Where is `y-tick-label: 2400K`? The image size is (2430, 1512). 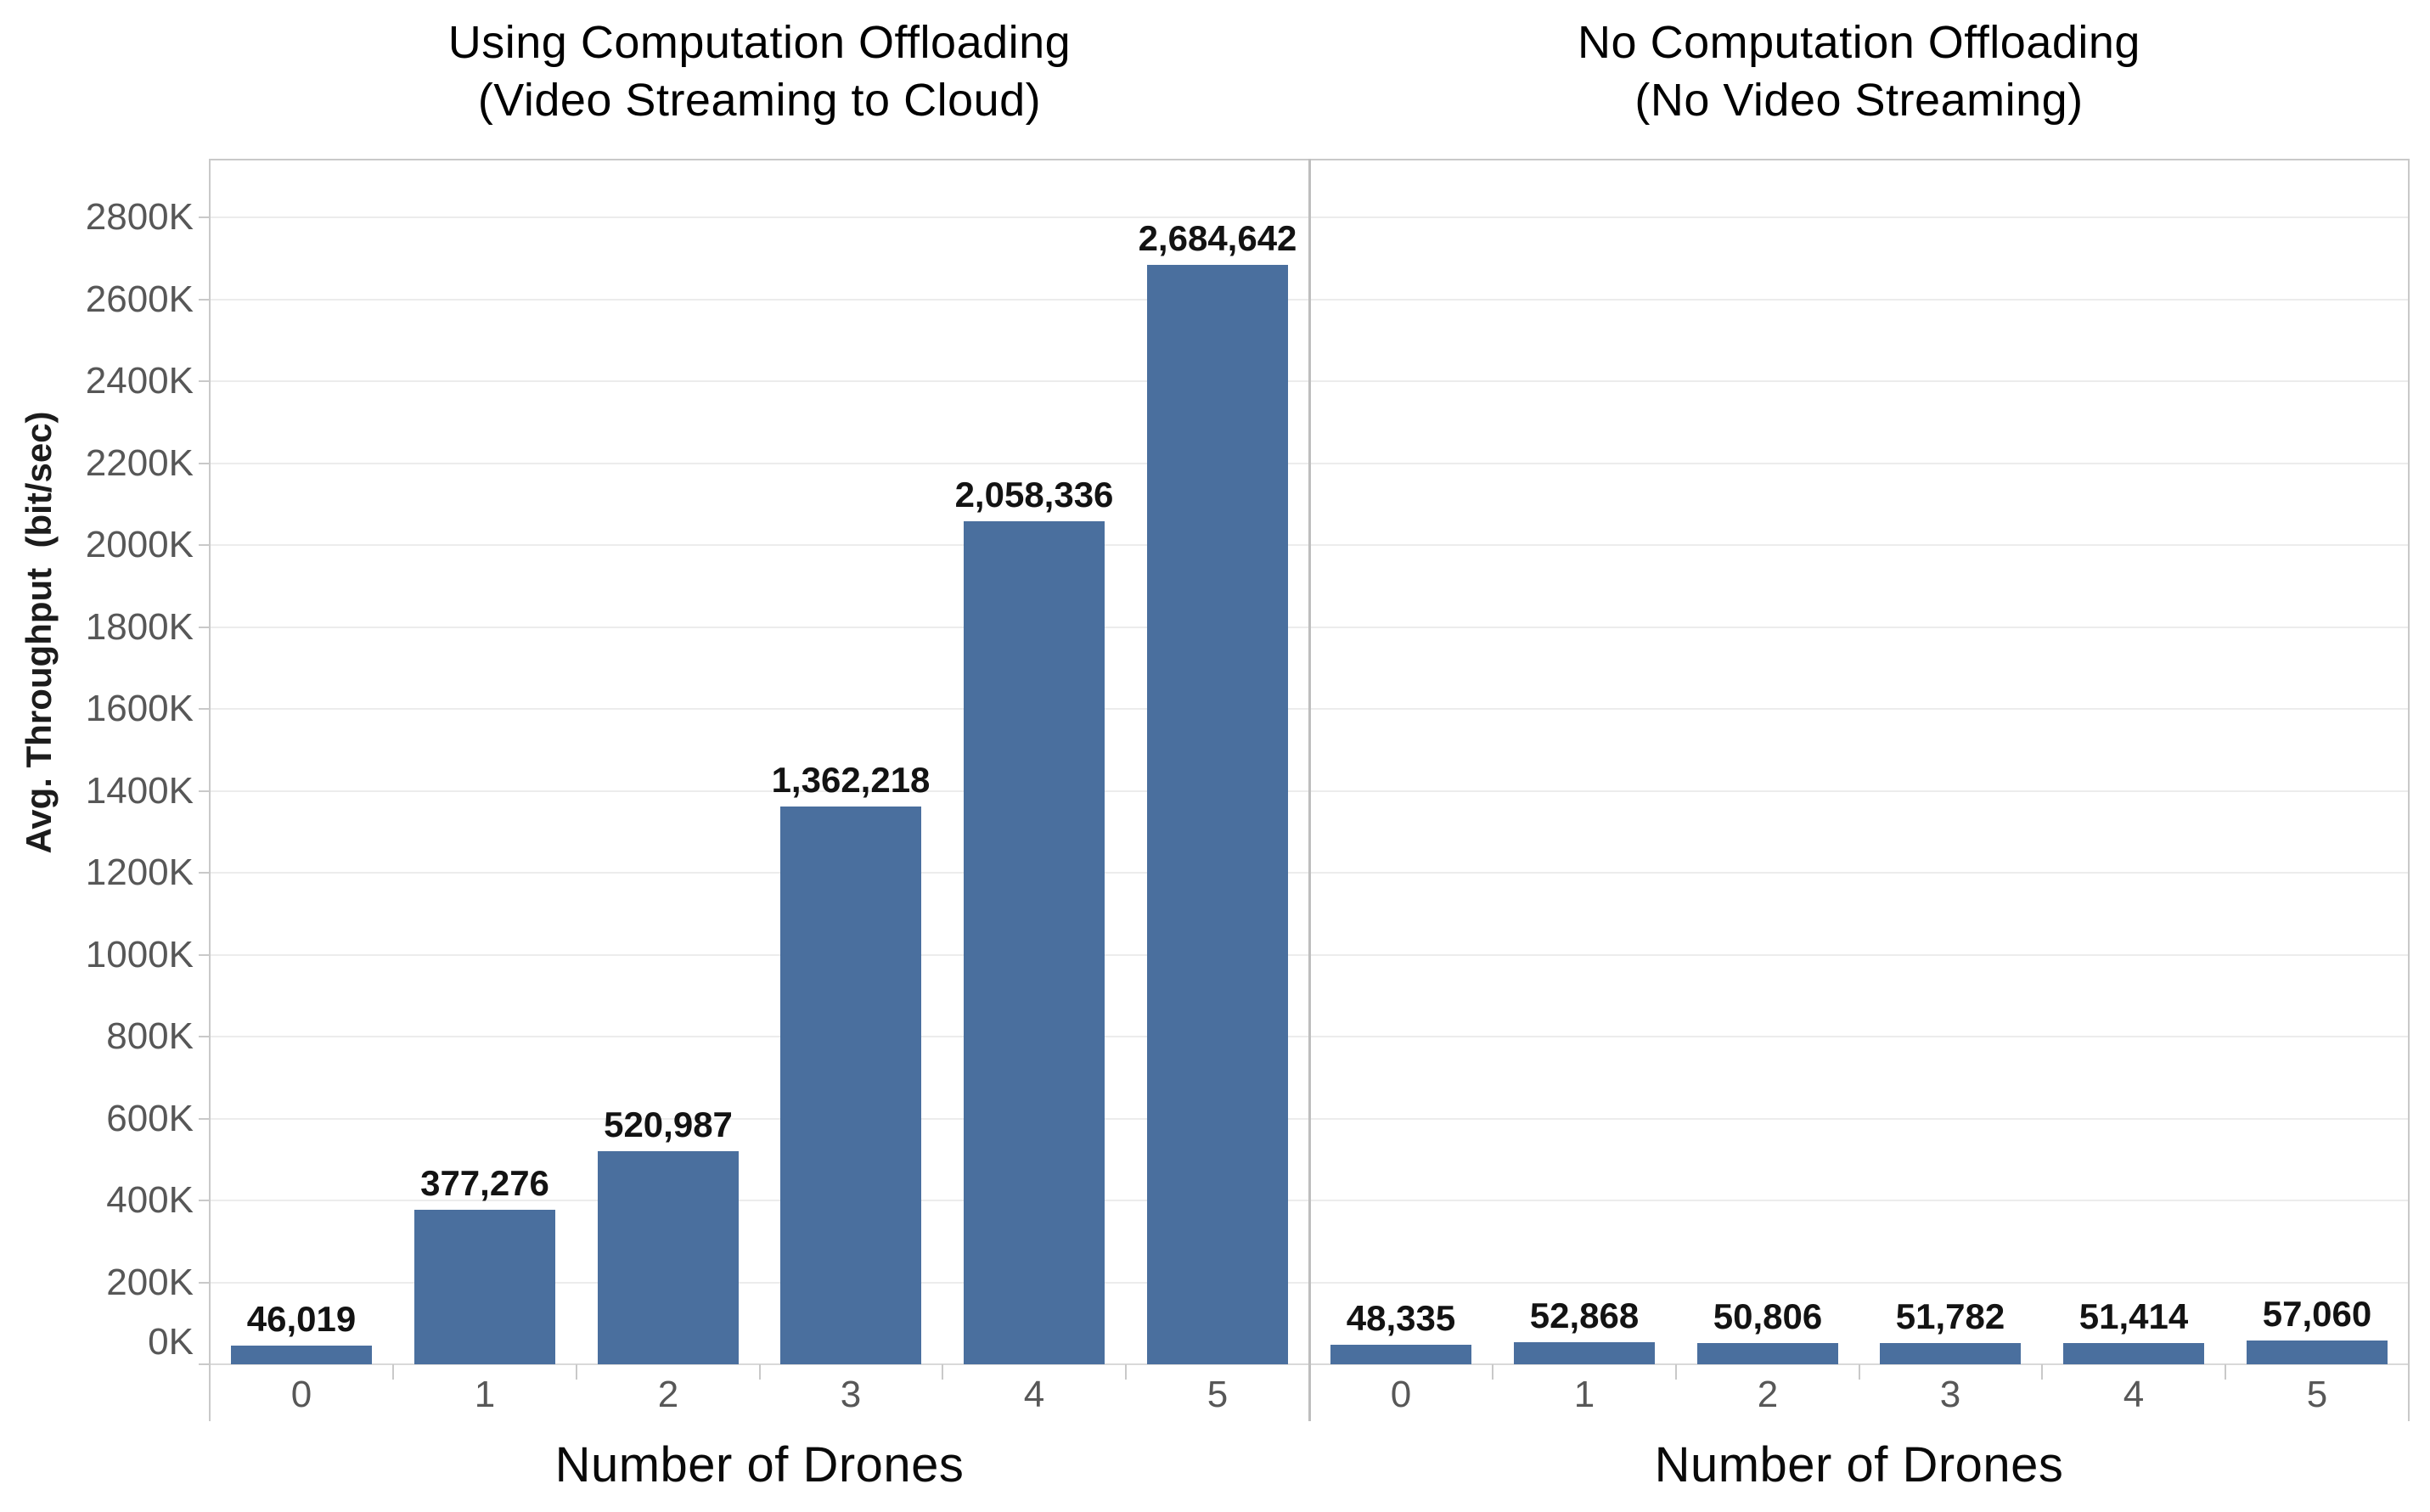 y-tick-label: 2400K is located at coordinates (140, 381).